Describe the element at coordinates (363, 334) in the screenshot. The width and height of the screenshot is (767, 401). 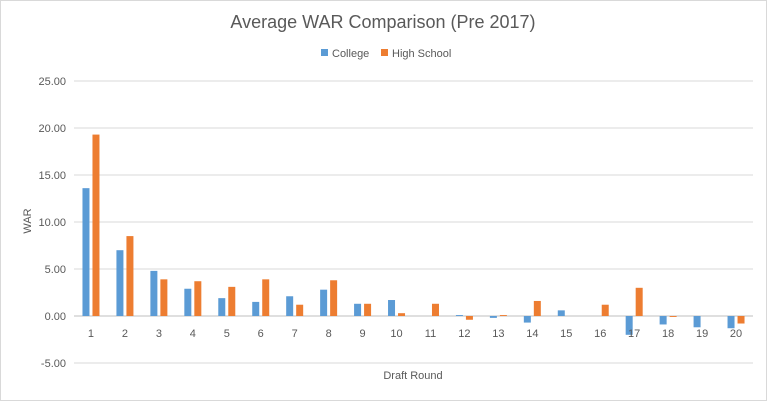
I see `x-tick-label: 9` at that location.